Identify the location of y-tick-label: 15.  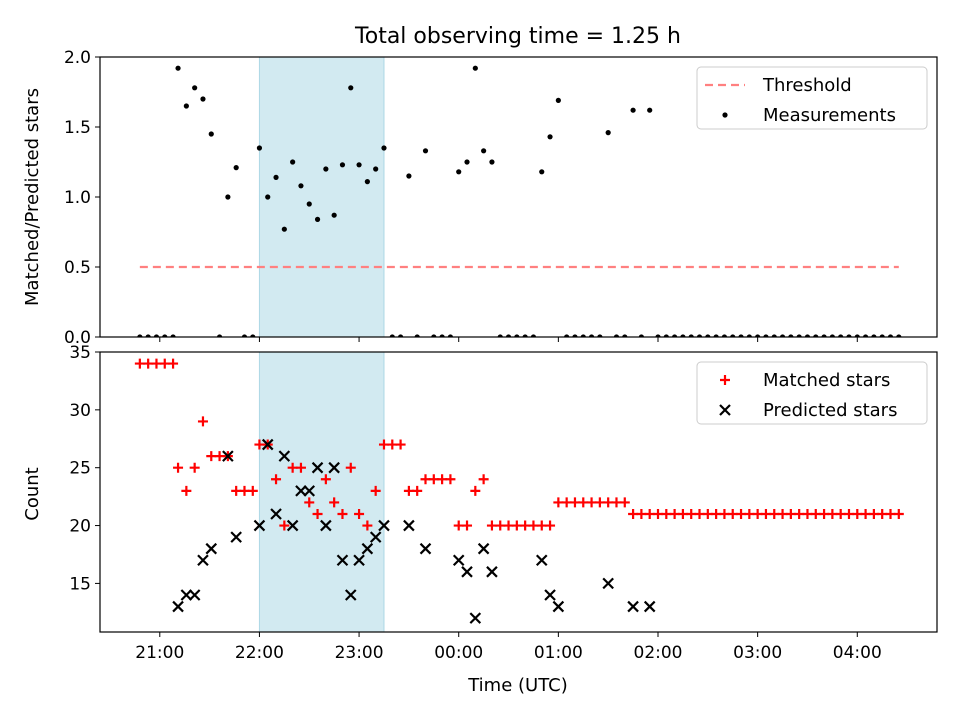
(80, 584).